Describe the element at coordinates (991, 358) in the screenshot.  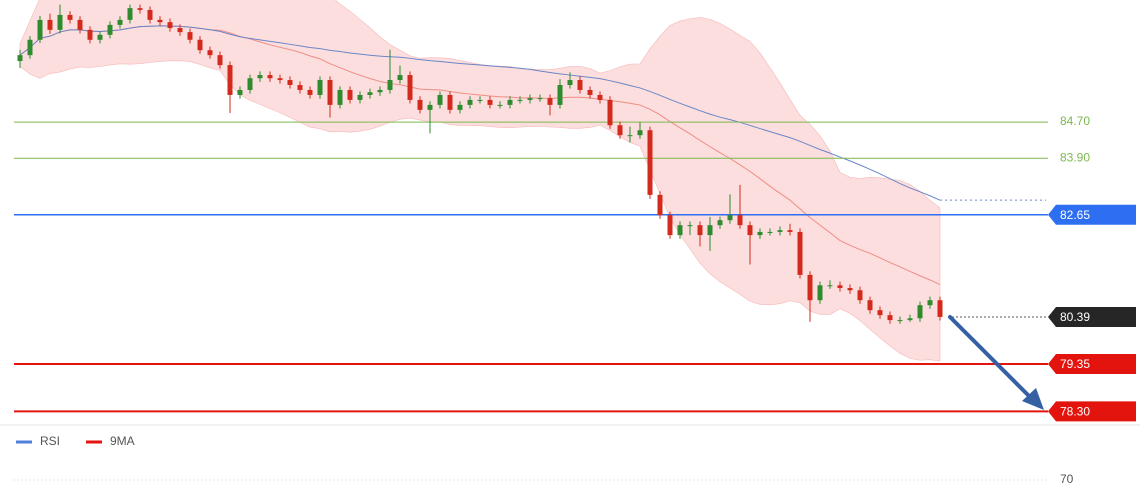
I see `forecast-arrow` at that location.